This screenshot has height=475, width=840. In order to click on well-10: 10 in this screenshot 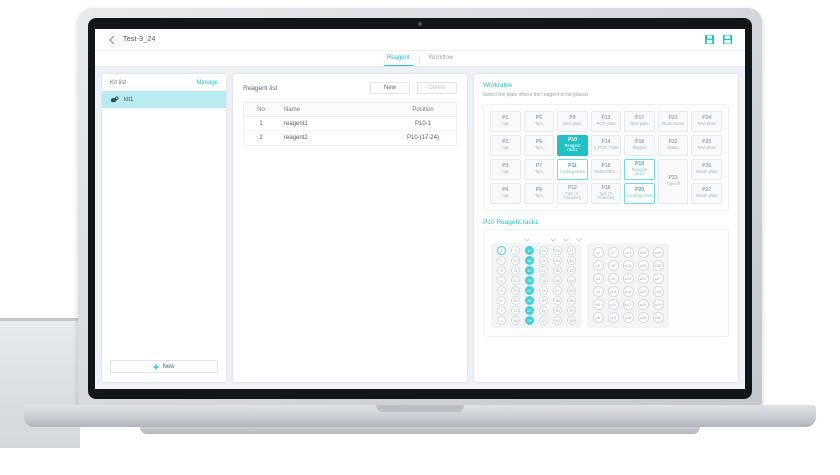, I will do `click(515, 260)`.